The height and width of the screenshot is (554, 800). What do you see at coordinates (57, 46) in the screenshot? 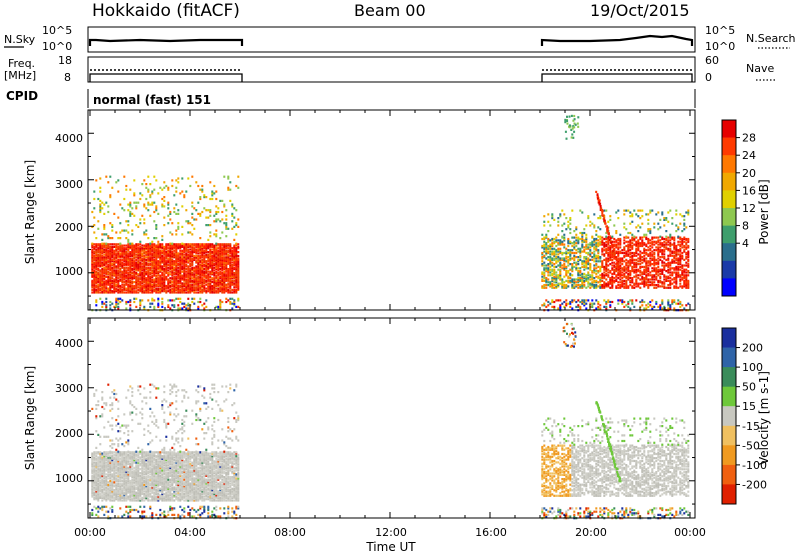
I see `noise-left-tick-bottom: 10^0` at bounding box center [57, 46].